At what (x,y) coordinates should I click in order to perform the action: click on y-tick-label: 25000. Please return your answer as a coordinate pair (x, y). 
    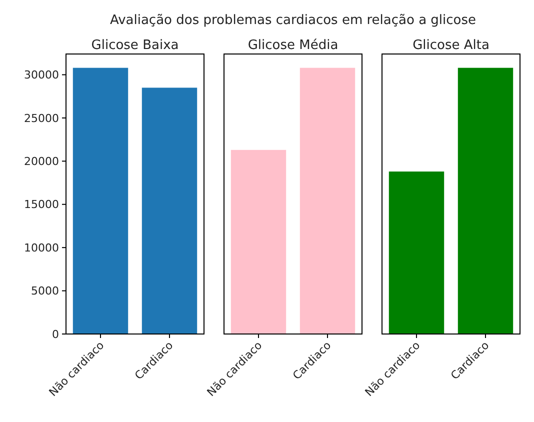
    Looking at the image, I should click on (41, 118).